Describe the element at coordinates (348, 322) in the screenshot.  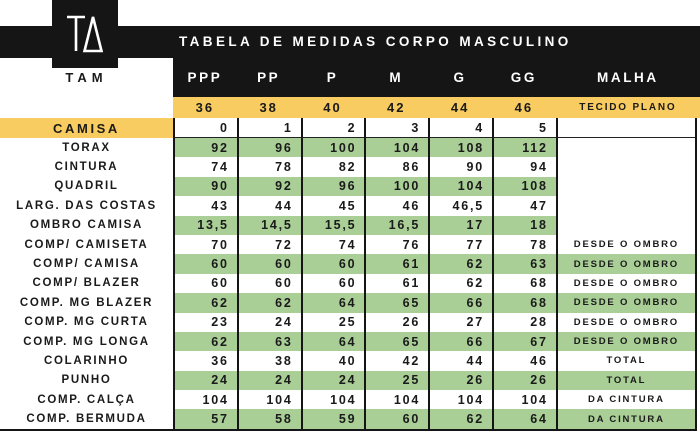
I see `table-row: COMP. MG CURTA 23 24 25 26 27 28 DESDE O OMBRO` at that location.